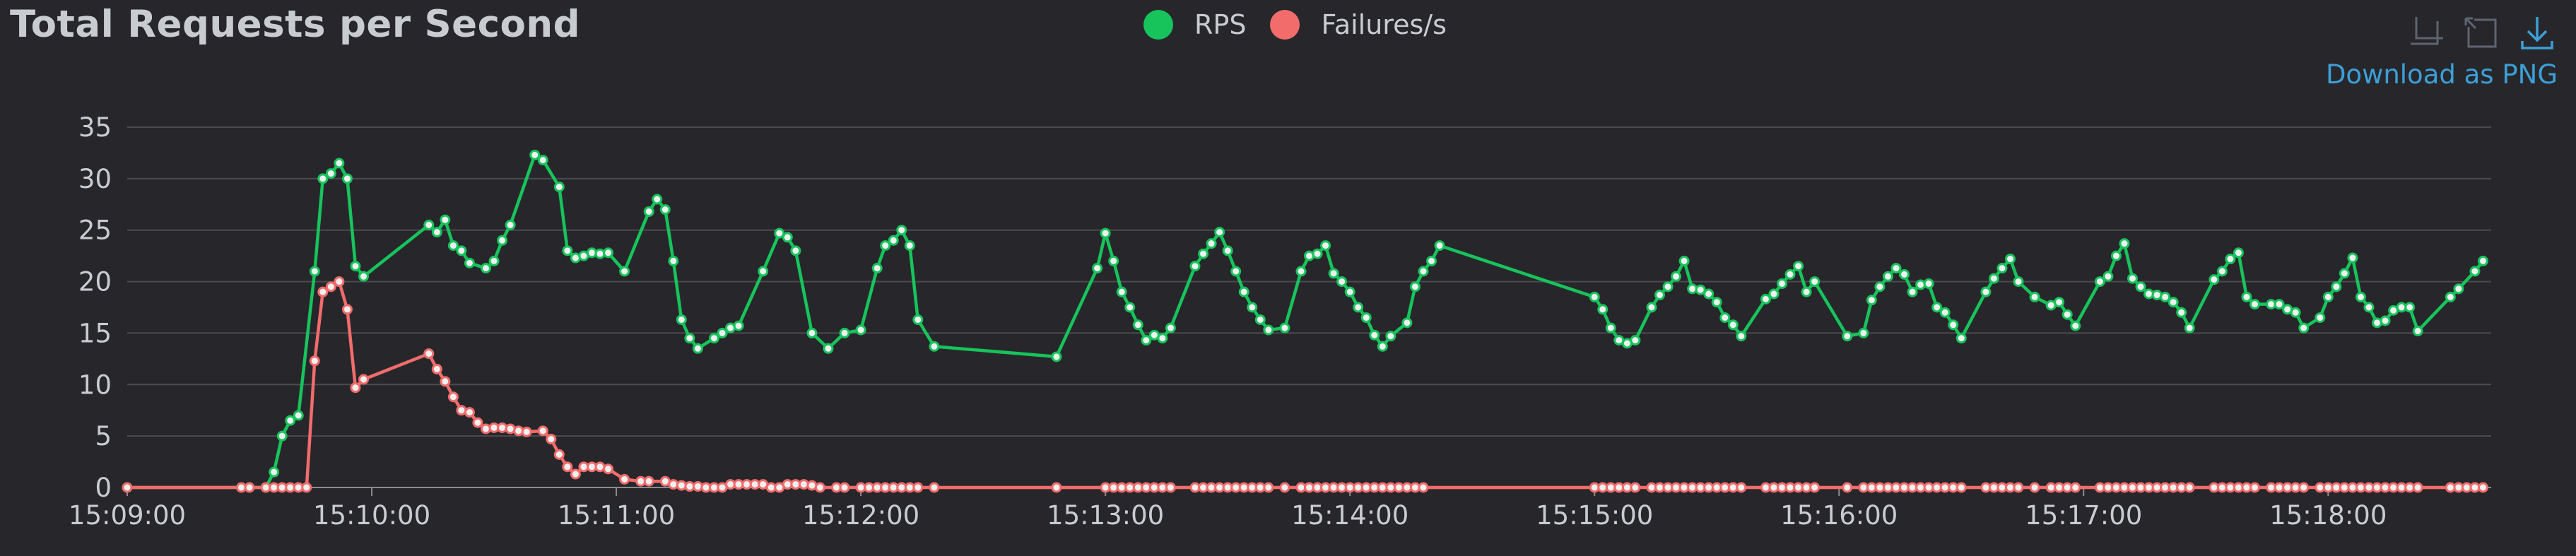 Image resolution: width=2576 pixels, height=556 pixels. I want to click on download-as-png-link: Download as PNG, so click(2441, 74).